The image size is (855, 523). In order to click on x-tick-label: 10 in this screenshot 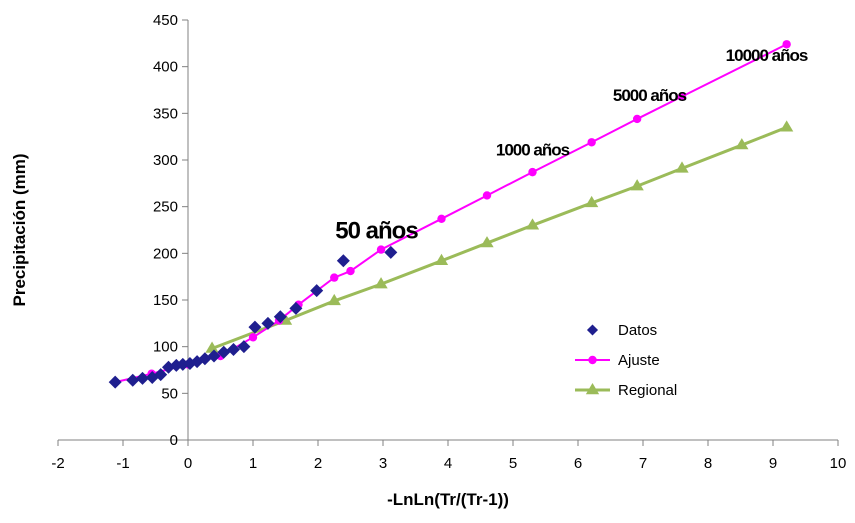, I will do `click(838, 463)`.